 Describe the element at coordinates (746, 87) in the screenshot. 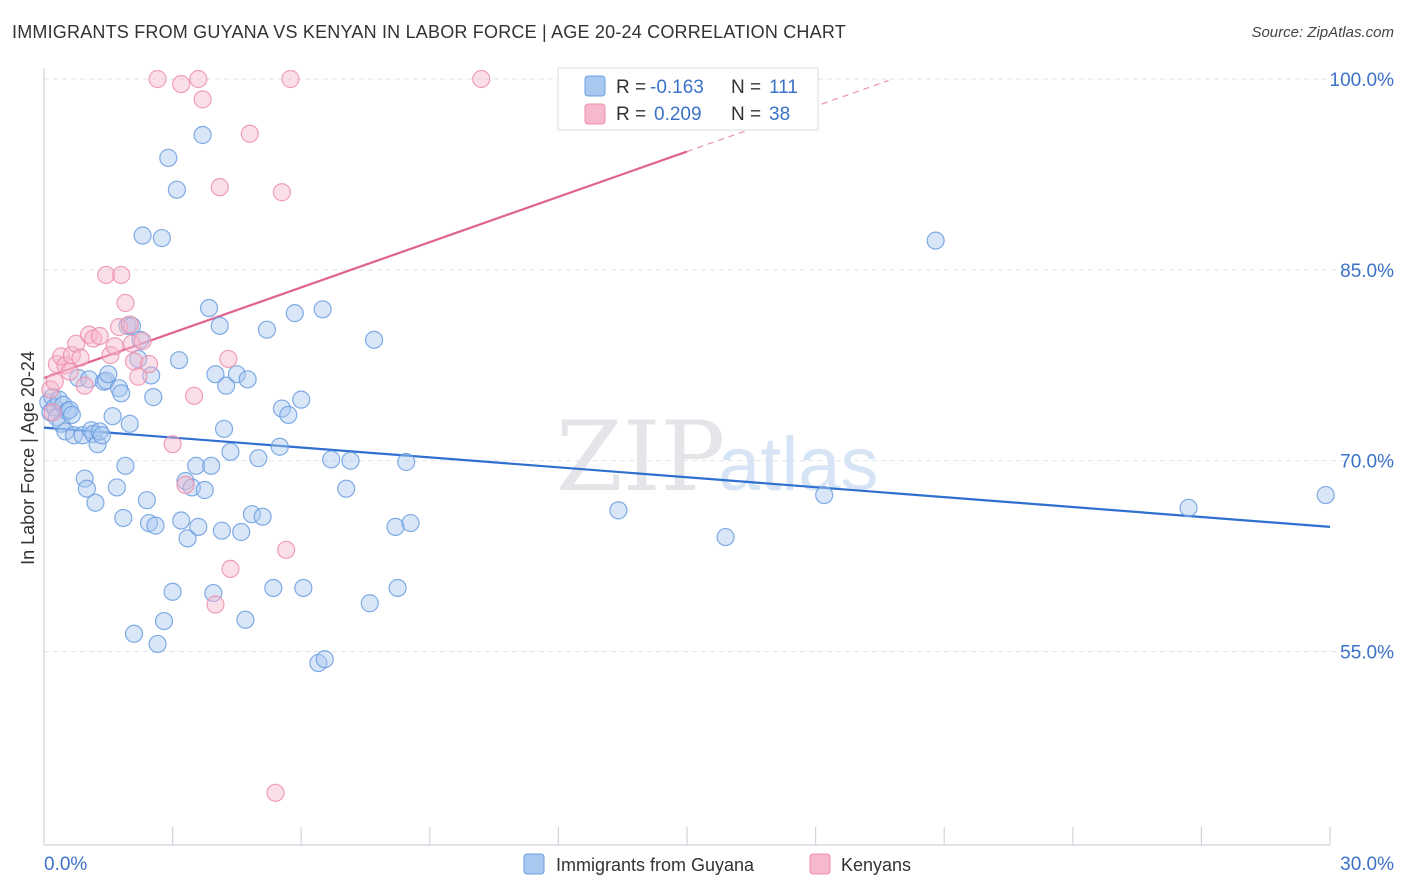

I see `legend-n-label-1: N =` at that location.